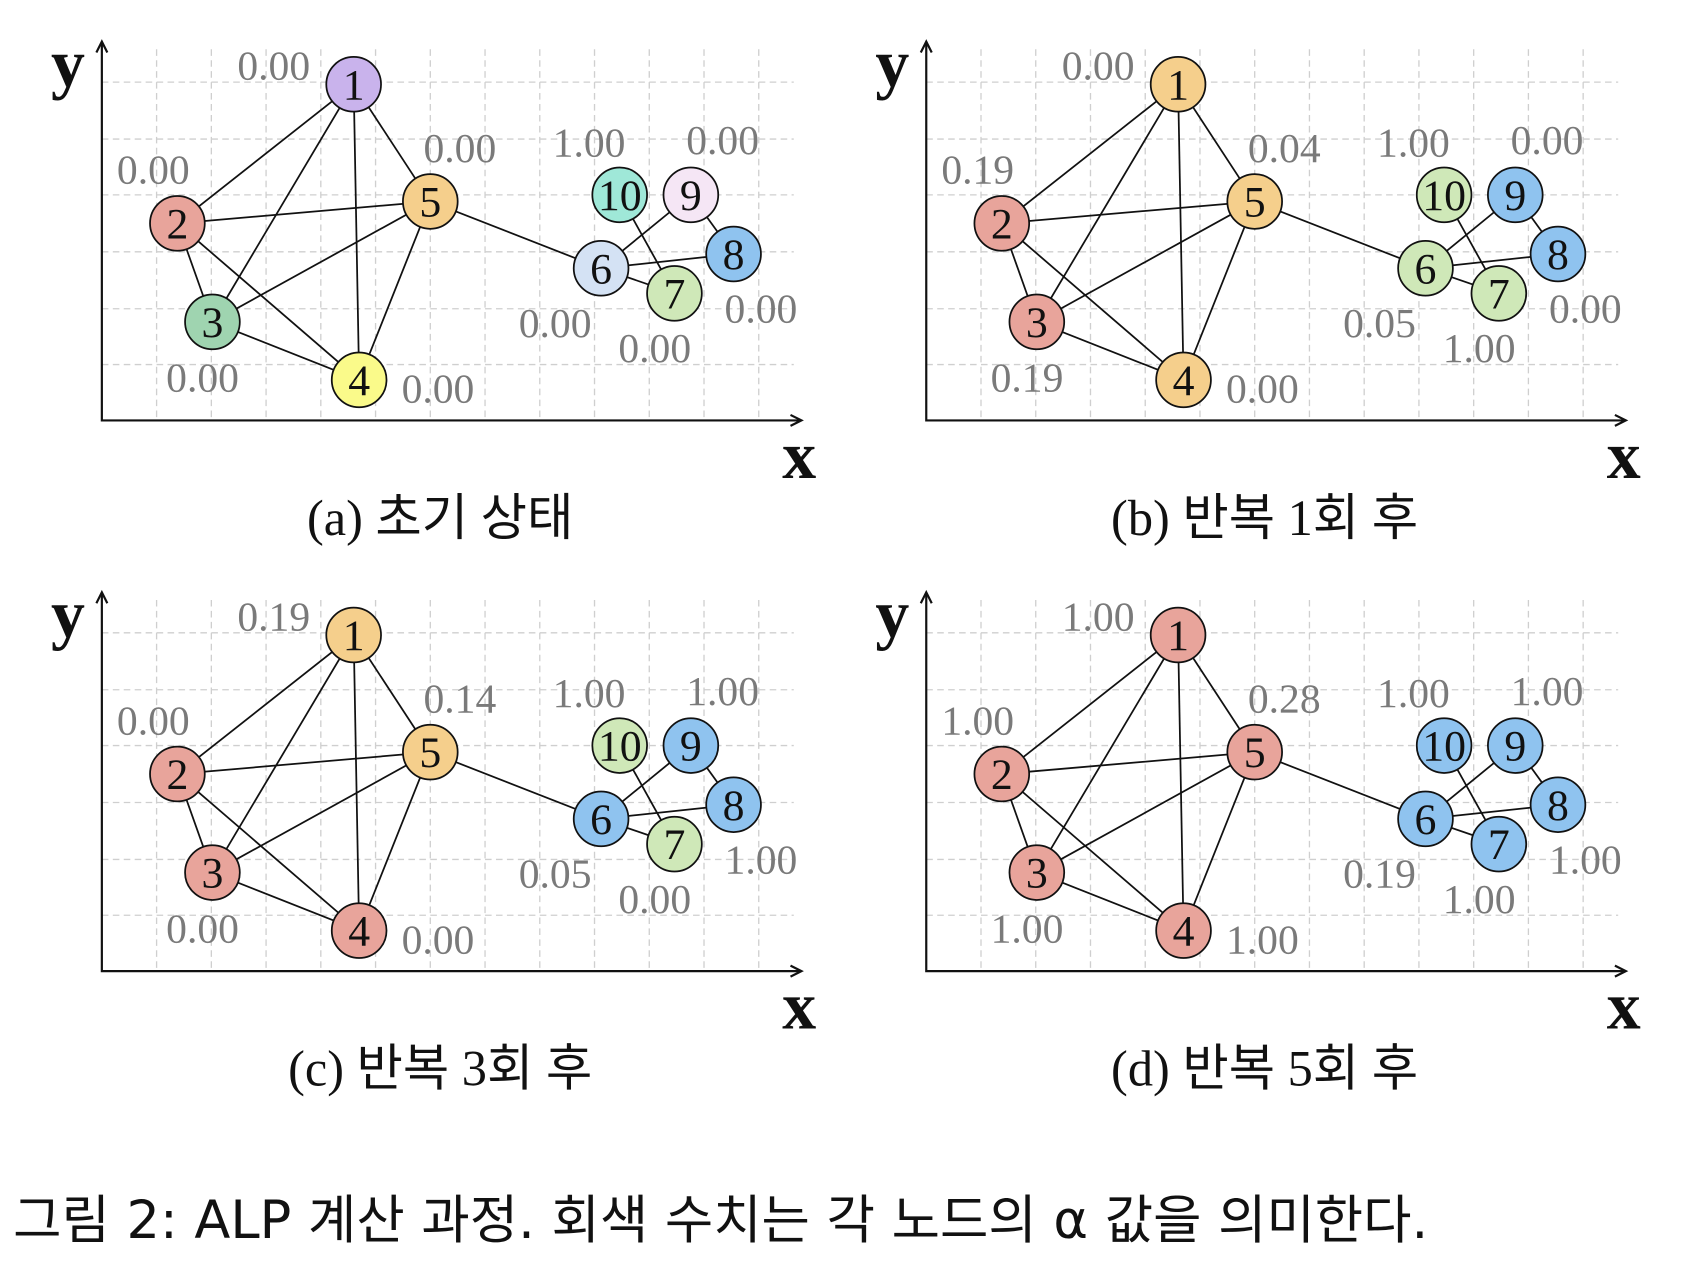  What do you see at coordinates (1264, 1069) in the screenshot?
I see `panel-caption: (d) 반복 5회 후` at bounding box center [1264, 1069].